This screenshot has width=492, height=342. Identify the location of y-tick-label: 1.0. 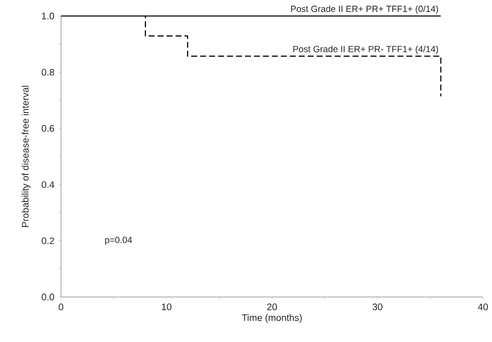
(48, 16).